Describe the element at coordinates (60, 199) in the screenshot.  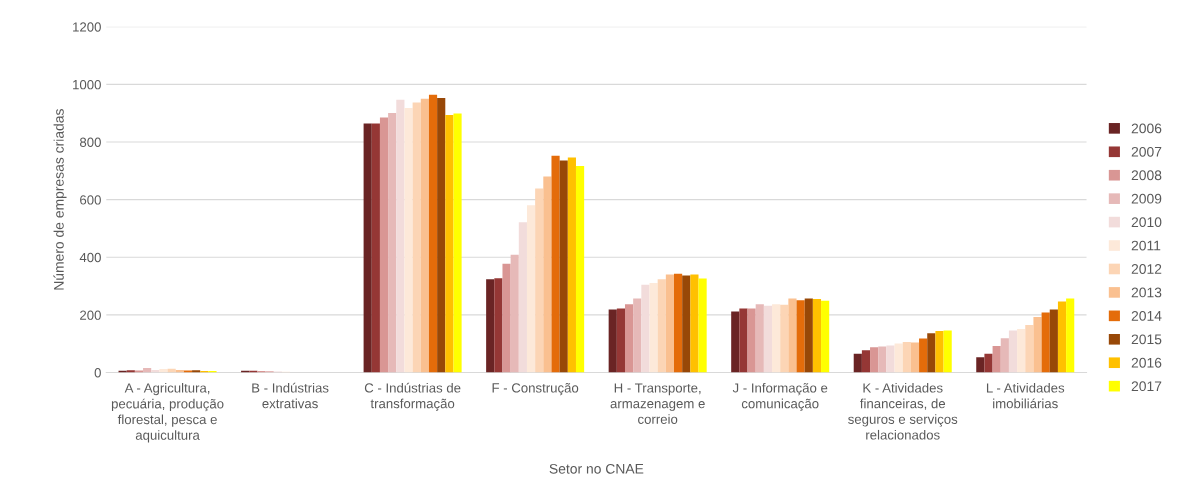
I see `y-axis-title: Número de empresas criadas` at that location.